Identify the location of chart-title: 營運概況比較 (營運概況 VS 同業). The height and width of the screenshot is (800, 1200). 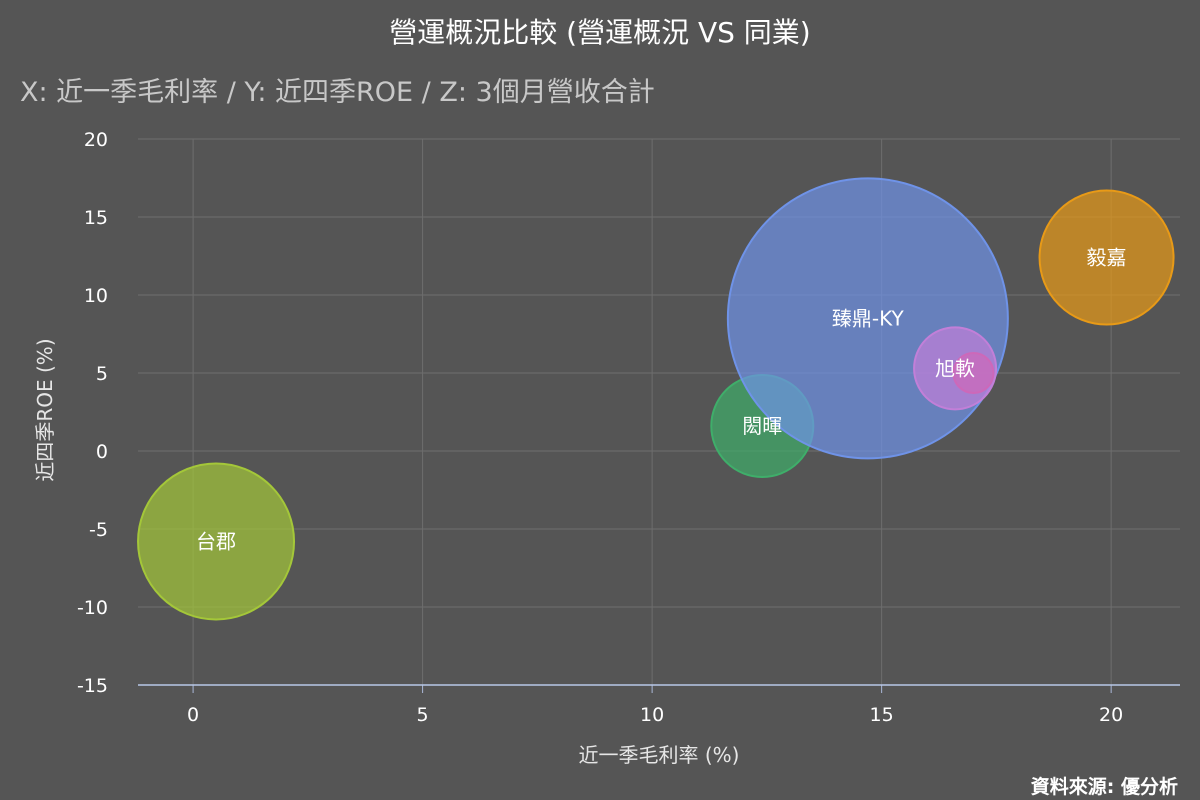
(599, 32).